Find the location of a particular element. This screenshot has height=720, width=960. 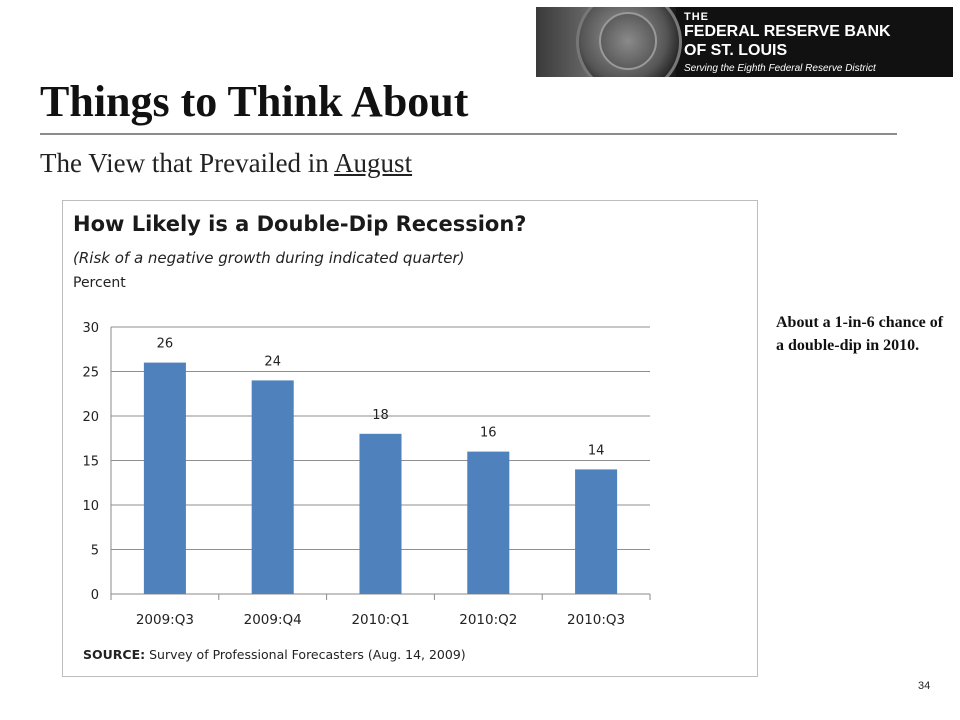

logo-line-1: THE is located at coordinates (696, 17).